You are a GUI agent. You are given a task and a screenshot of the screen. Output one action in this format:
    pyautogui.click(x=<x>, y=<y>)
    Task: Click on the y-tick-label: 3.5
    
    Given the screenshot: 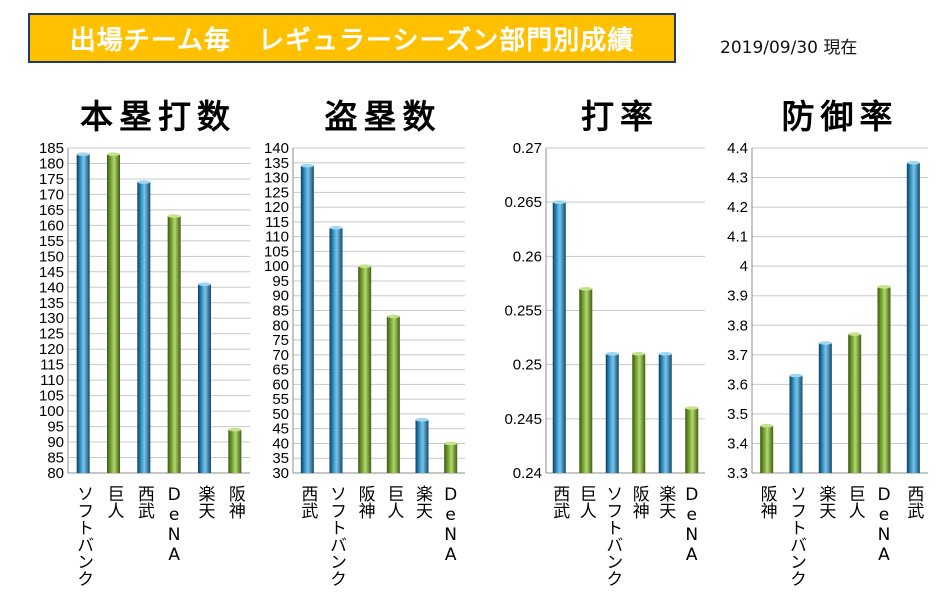 What is the action you would take?
    pyautogui.click(x=737, y=414)
    